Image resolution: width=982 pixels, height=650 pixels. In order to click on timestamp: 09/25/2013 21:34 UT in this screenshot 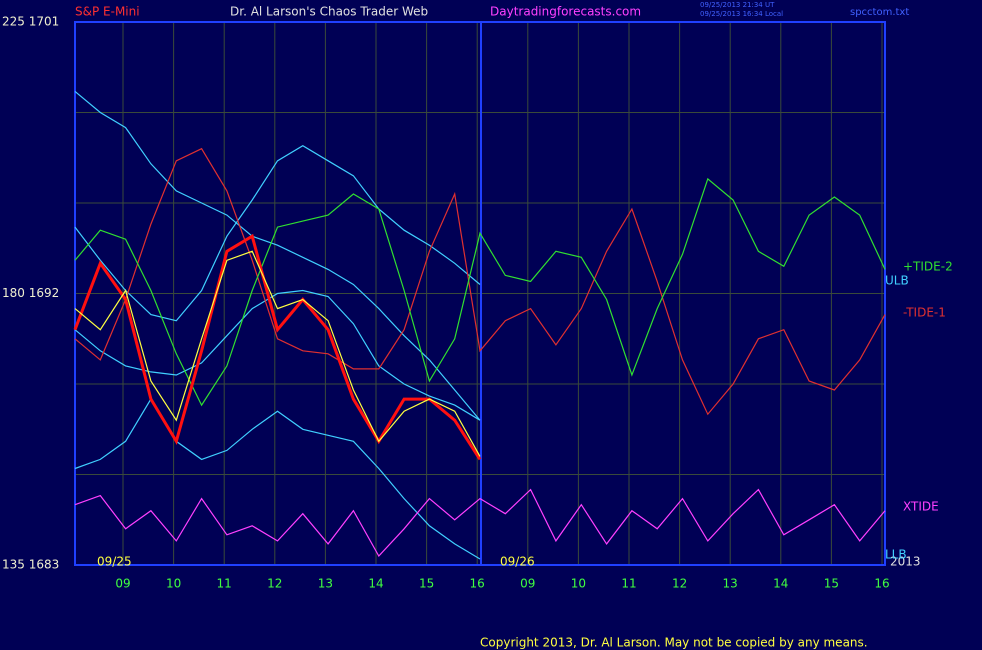, I will do `click(737, 5)`.